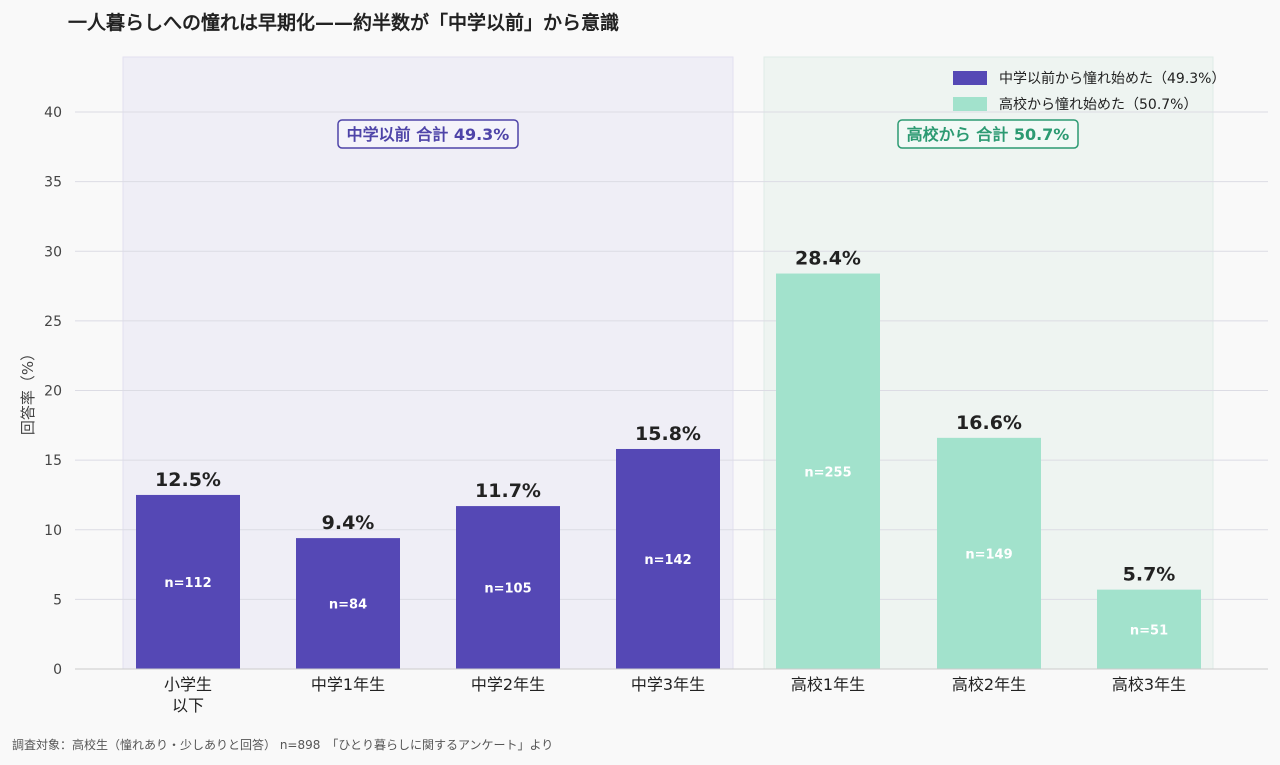 The width and height of the screenshot is (1280, 765). What do you see at coordinates (53, 392) in the screenshot?
I see `y-tick-label: 20` at bounding box center [53, 392].